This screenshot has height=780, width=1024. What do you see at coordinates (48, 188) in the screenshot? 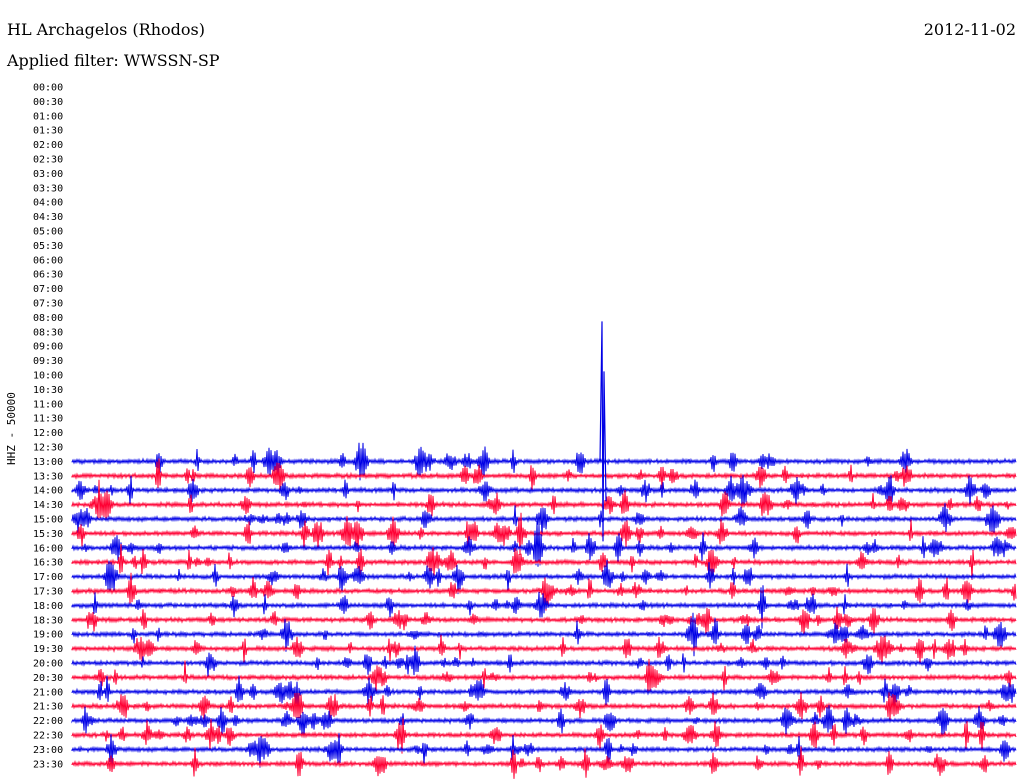
I see `time-tick-0330: 03:30` at bounding box center [48, 188].